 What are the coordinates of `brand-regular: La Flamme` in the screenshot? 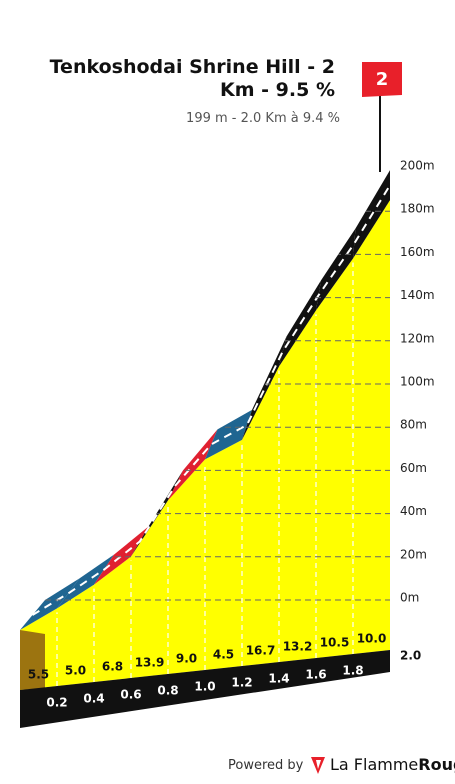 It's located at (374, 764).